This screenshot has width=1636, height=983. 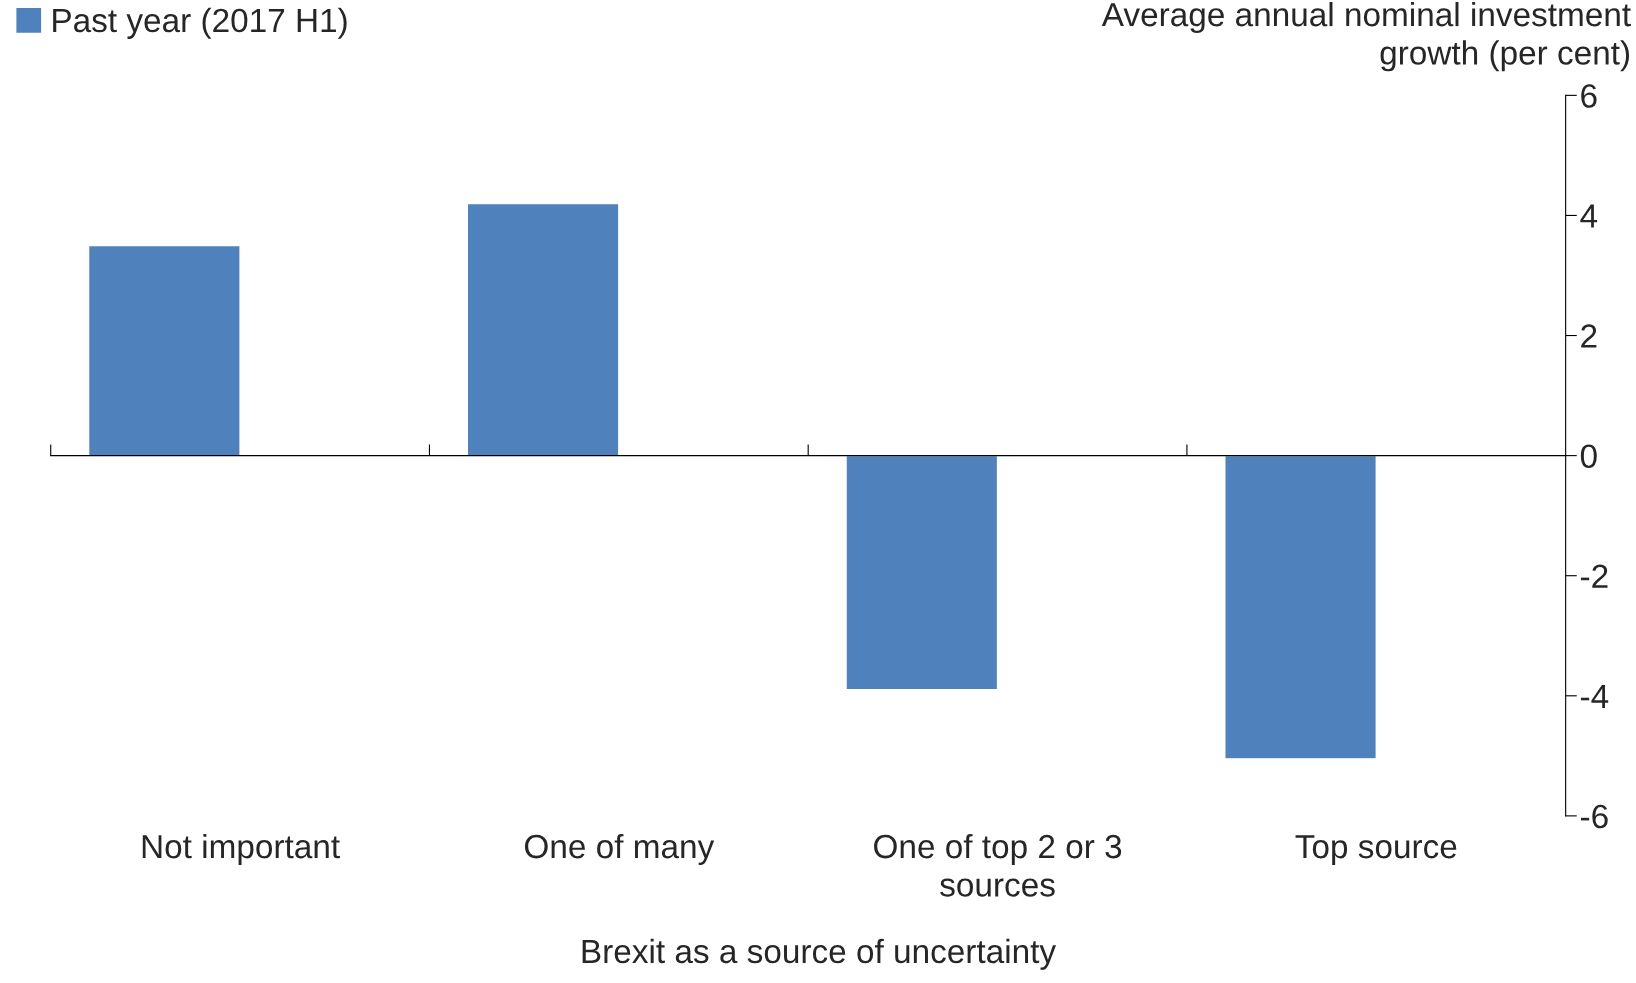 I want to click on x-tick-label: Not important, so click(x=241, y=849).